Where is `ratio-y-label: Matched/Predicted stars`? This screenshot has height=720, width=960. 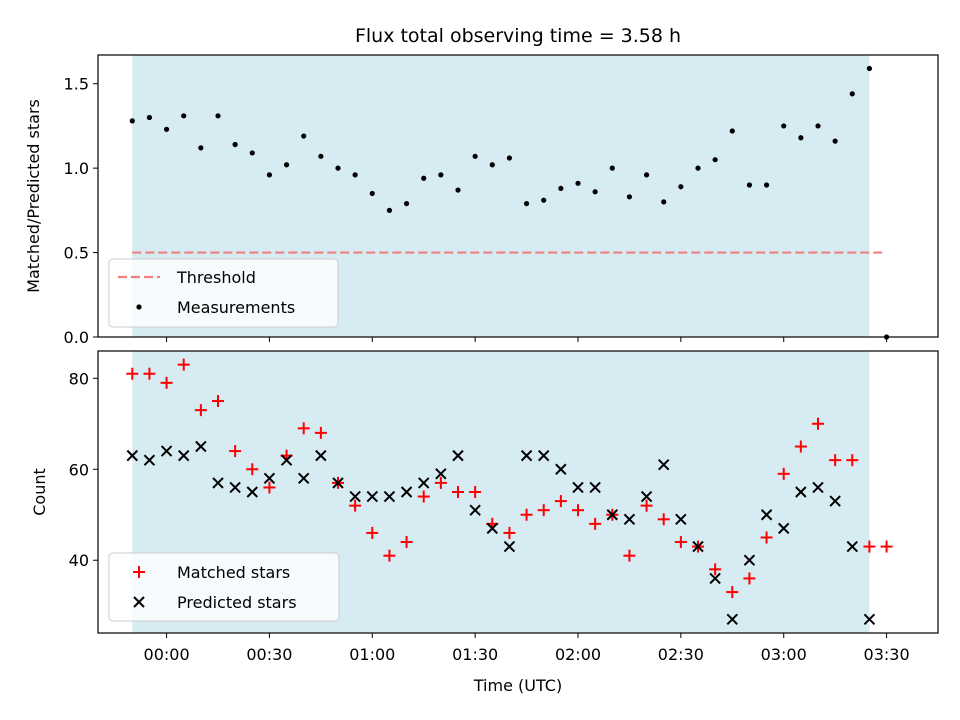 ratio-y-label: Matched/Predicted stars is located at coordinates (33, 196).